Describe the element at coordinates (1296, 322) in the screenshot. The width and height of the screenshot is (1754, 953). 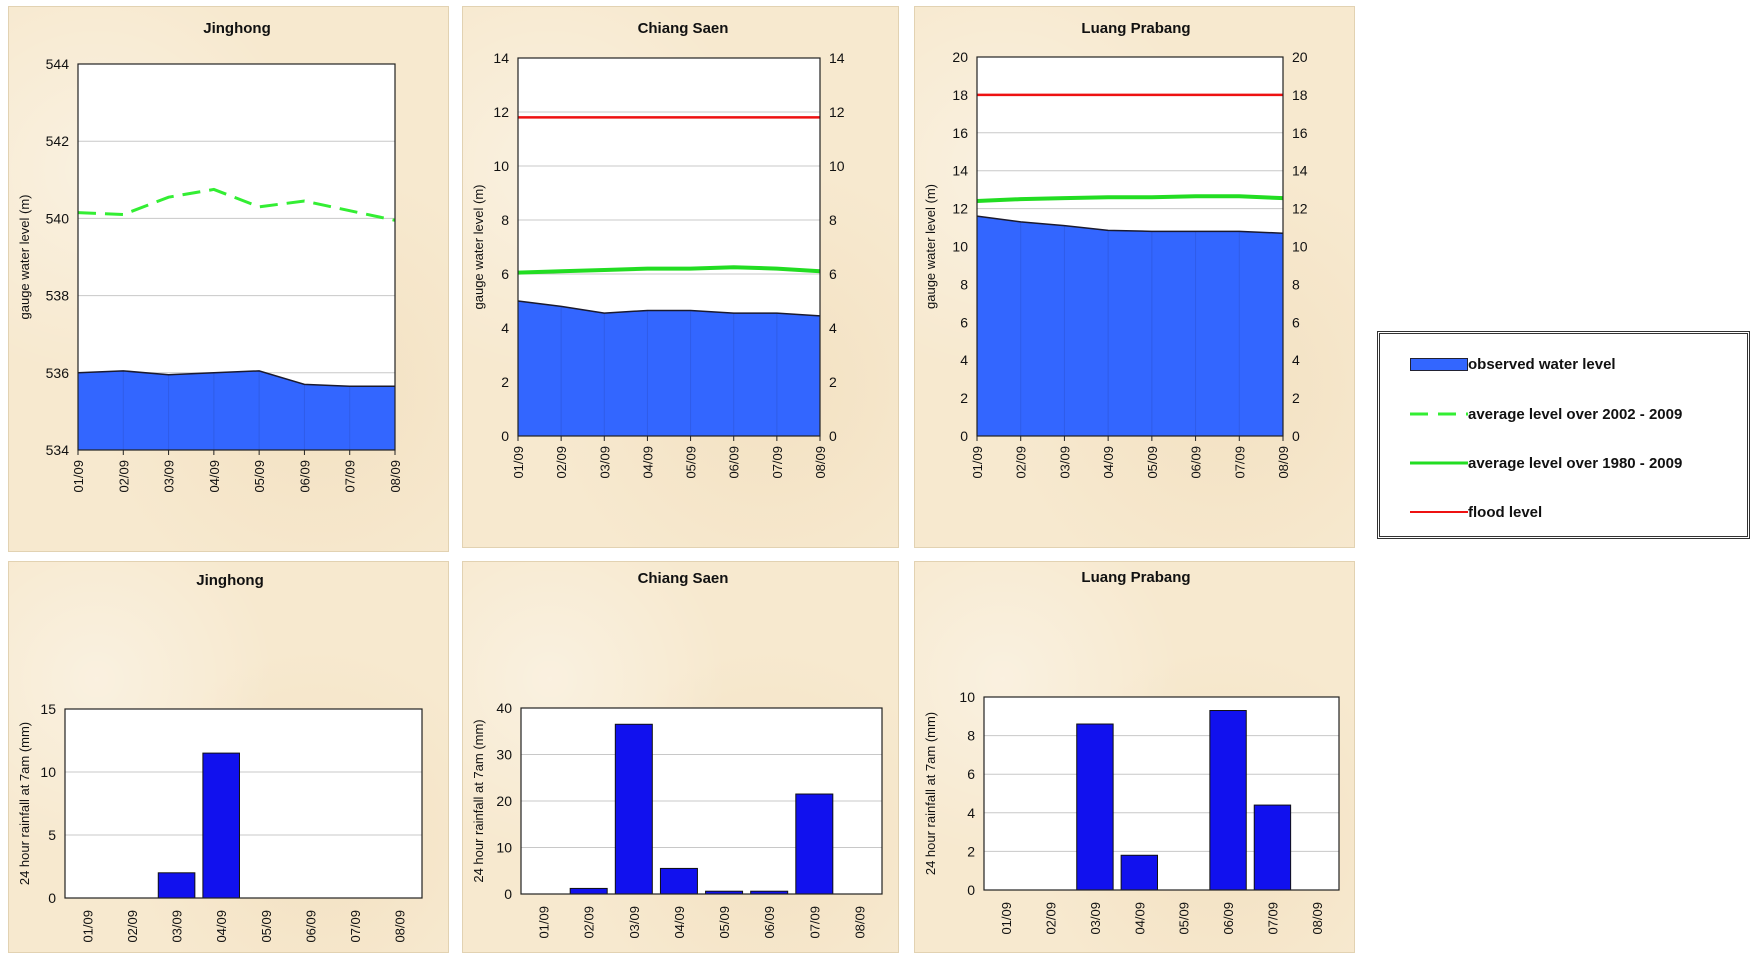
I see `y2-tick-label: 6` at that location.